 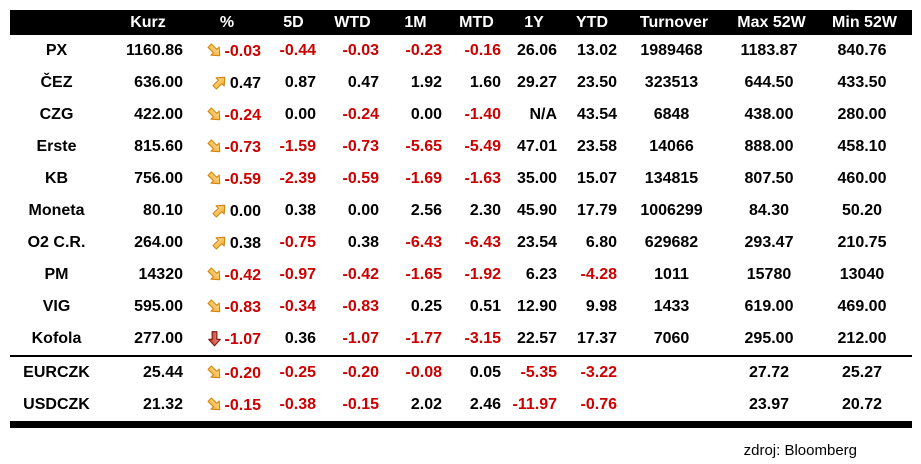 What do you see at coordinates (671, 210) in the screenshot?
I see `cell-turnover: 1006299` at bounding box center [671, 210].